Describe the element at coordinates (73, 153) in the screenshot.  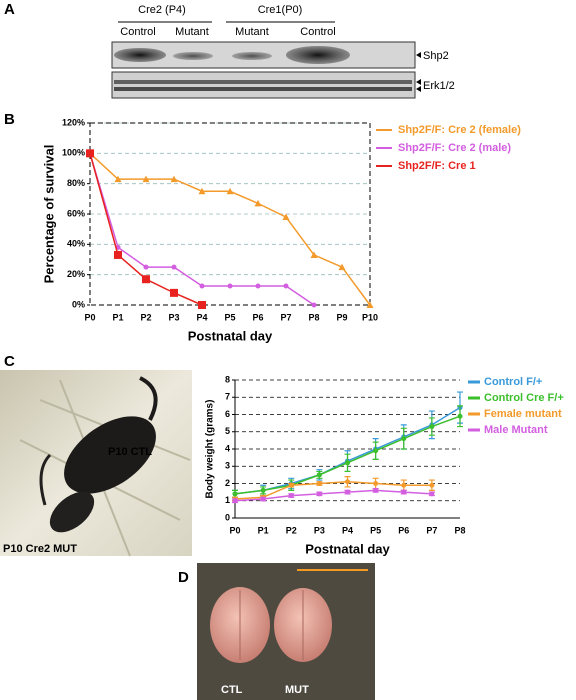
I see `y-tick-label: 100%` at that location.